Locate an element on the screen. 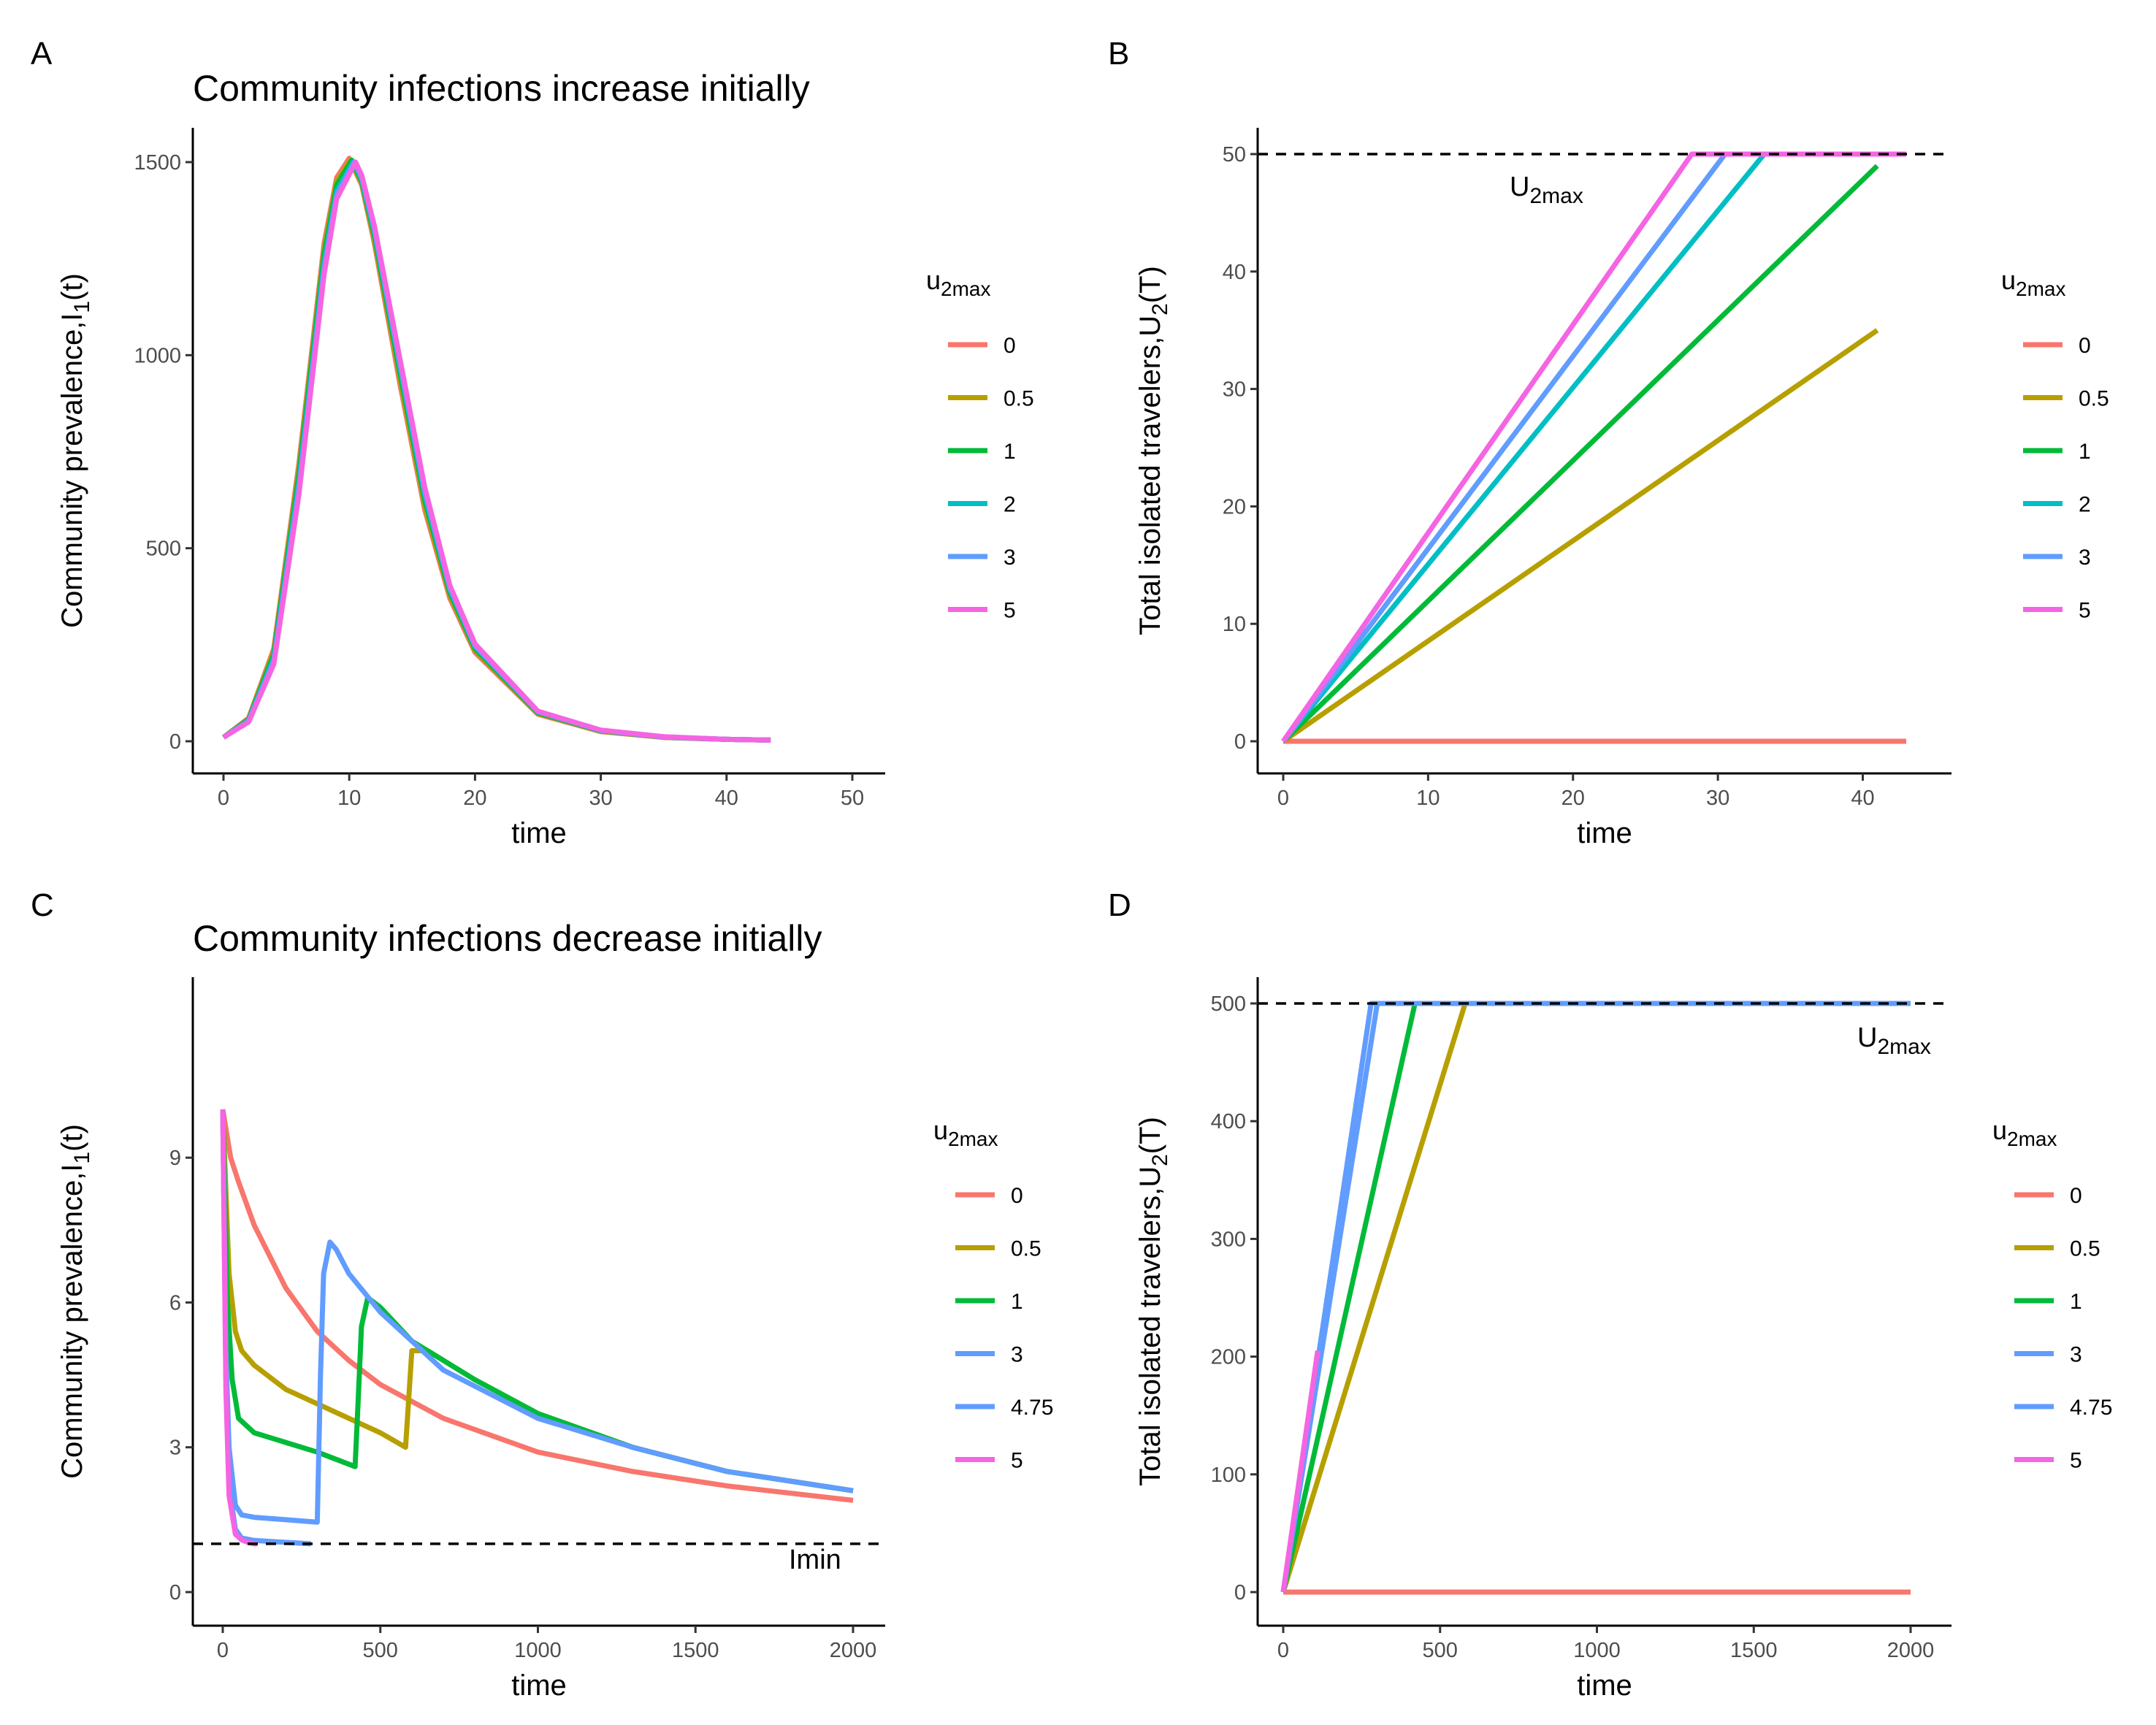 This screenshot has height=1725, width=2156. panel-tag: A is located at coordinates (42, 54).